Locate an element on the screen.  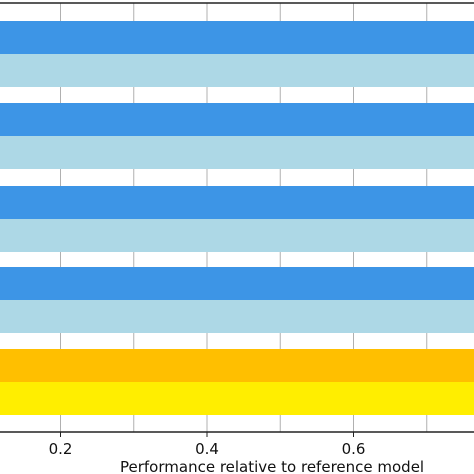
x-tick-label: 0.2 is located at coordinates (61, 449).